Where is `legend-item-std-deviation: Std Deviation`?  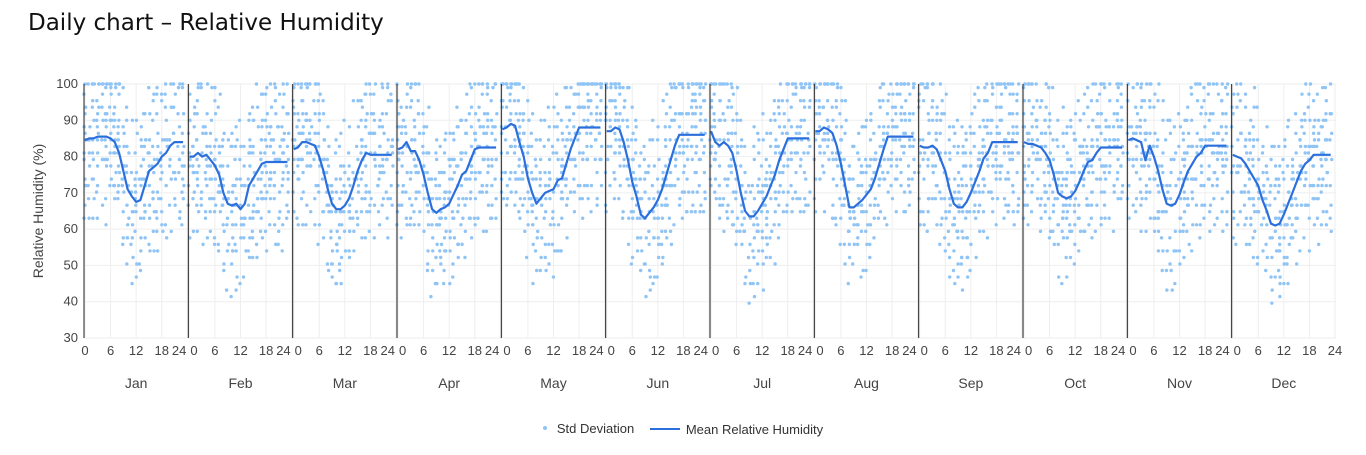 legend-item-std-deviation: Std Deviation is located at coordinates (588, 428).